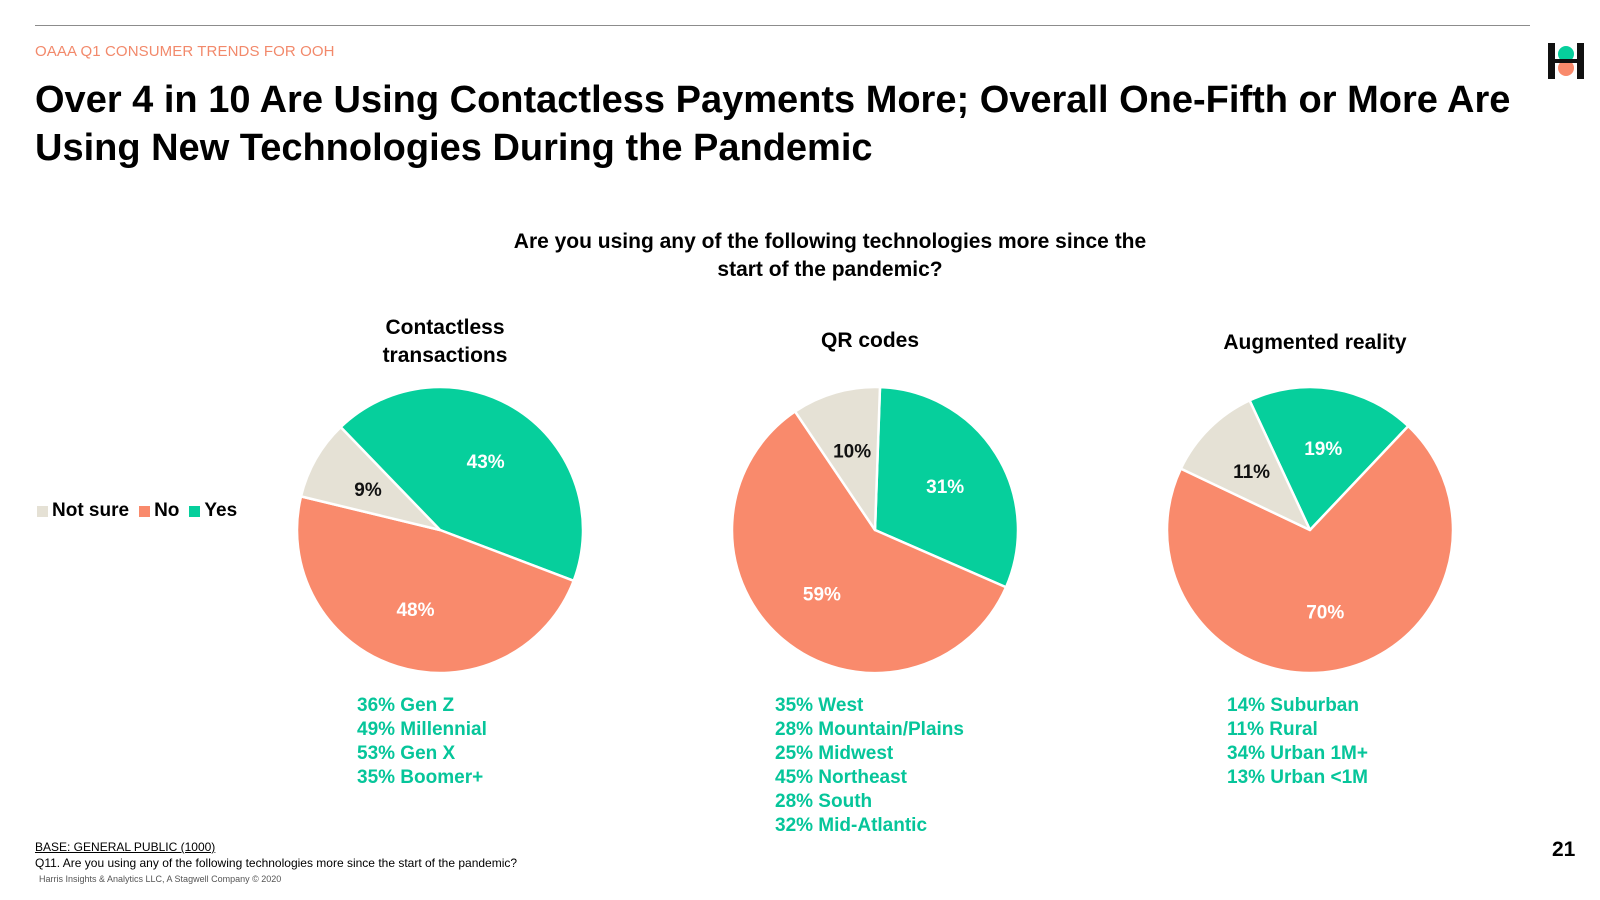  I want to click on note-item: 32% Mid-Atlantic, so click(851, 825).